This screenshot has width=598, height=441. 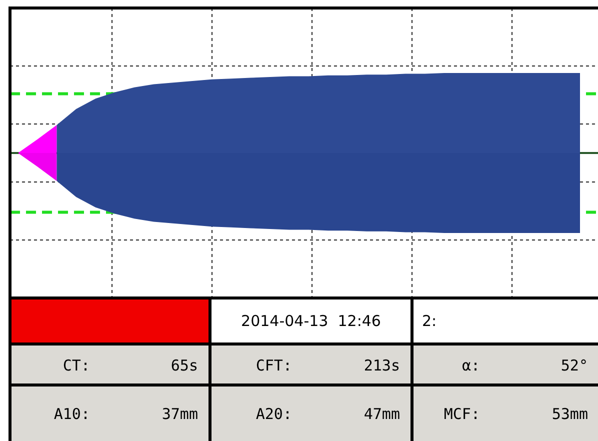 What do you see at coordinates (471, 365) in the screenshot?
I see `text: α:` at bounding box center [471, 365].